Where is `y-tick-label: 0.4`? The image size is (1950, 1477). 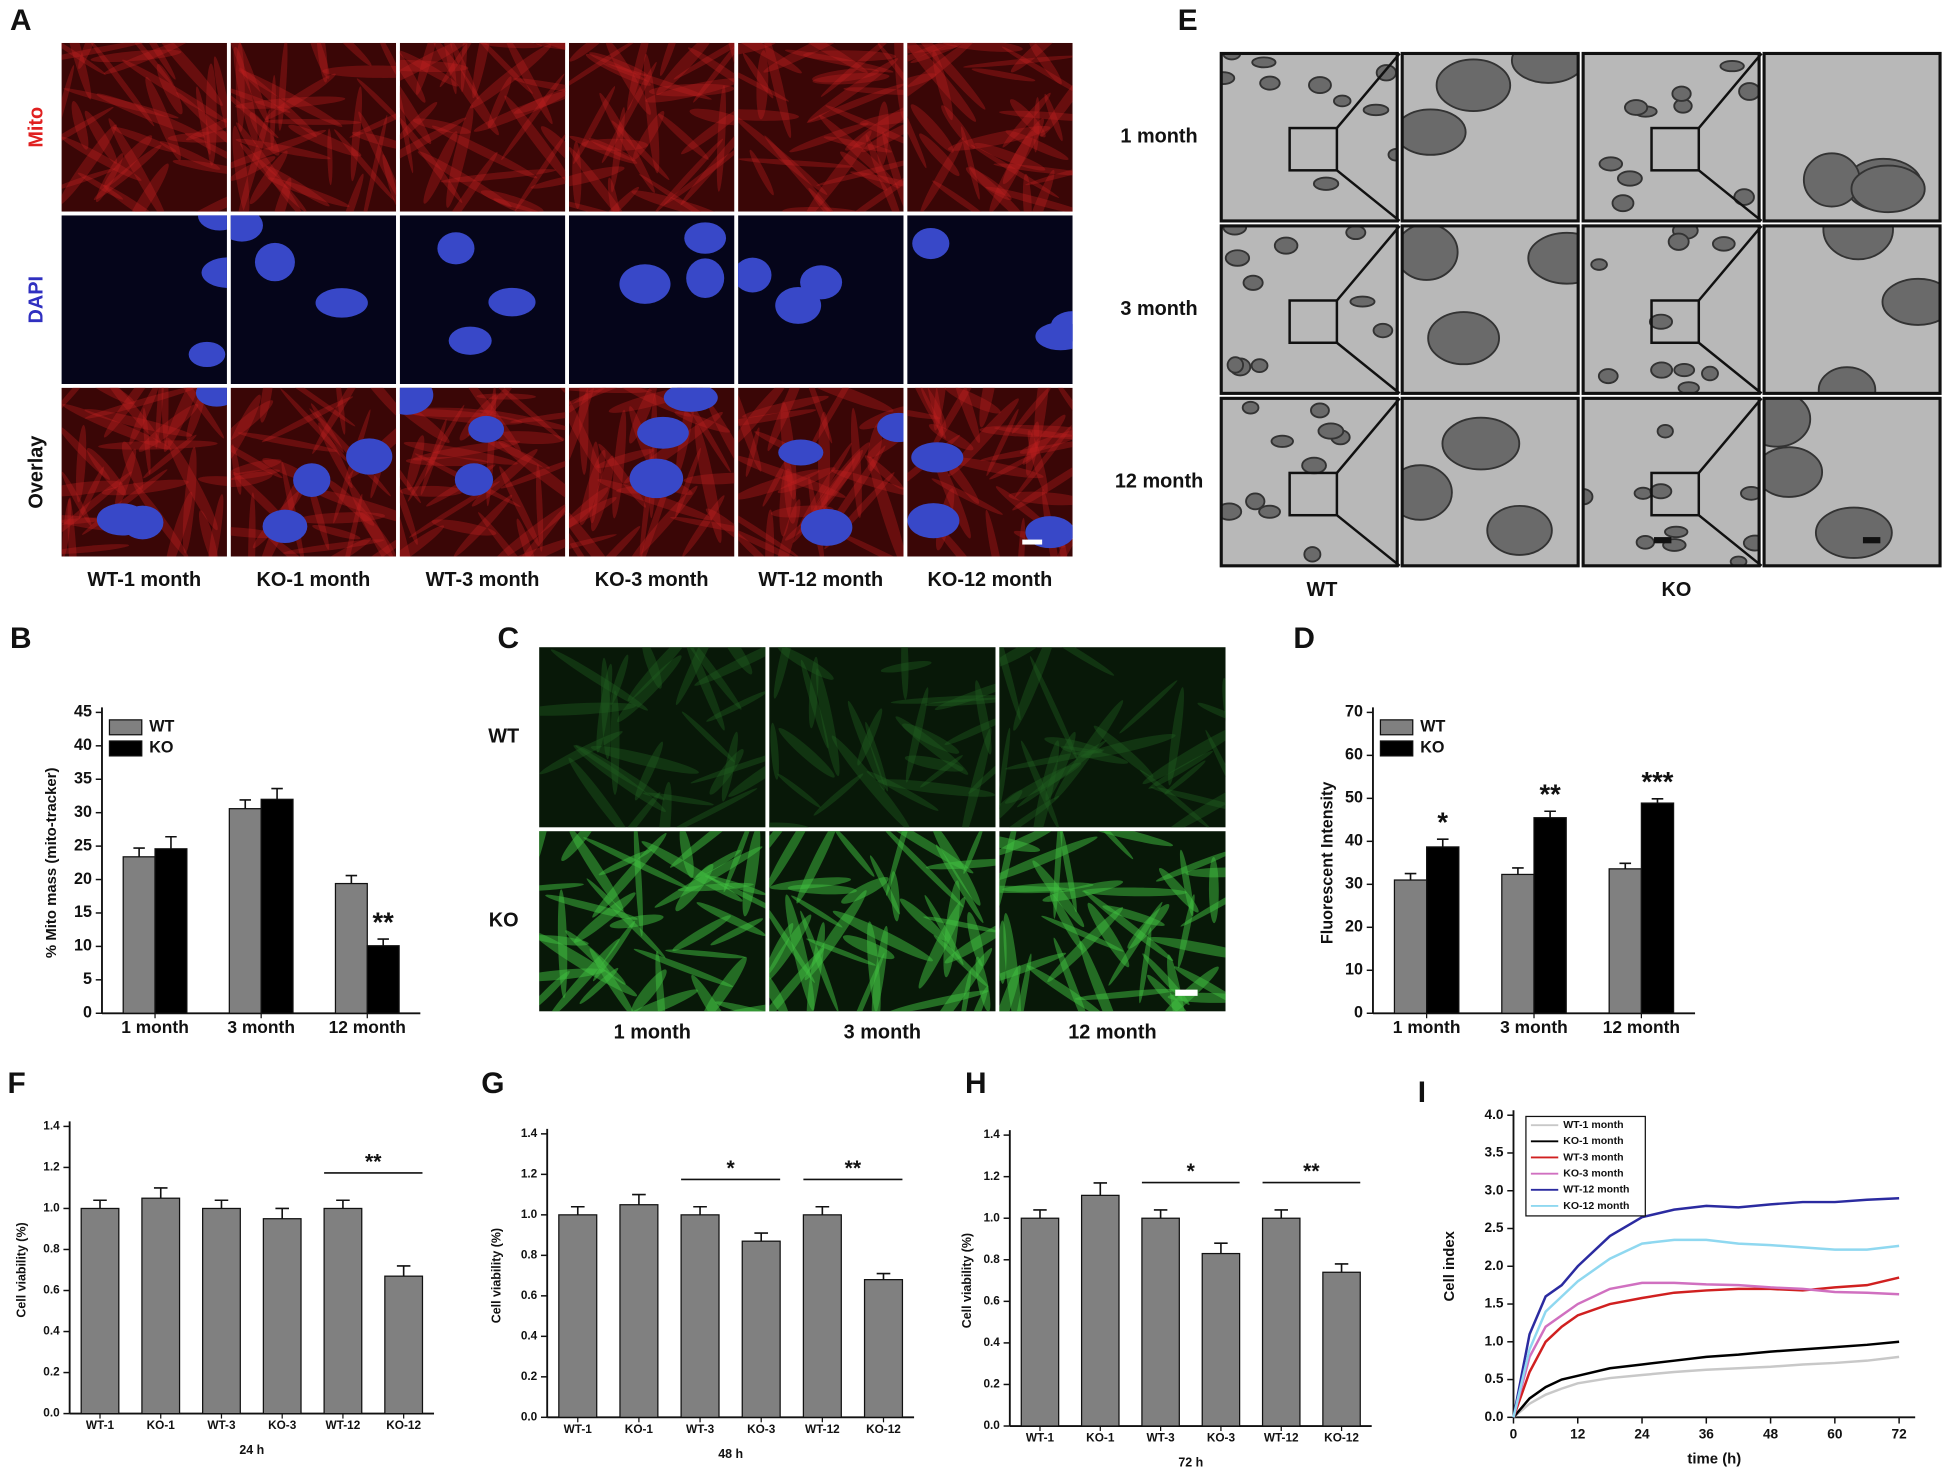
y-tick-label: 0.4 is located at coordinates (51, 1331).